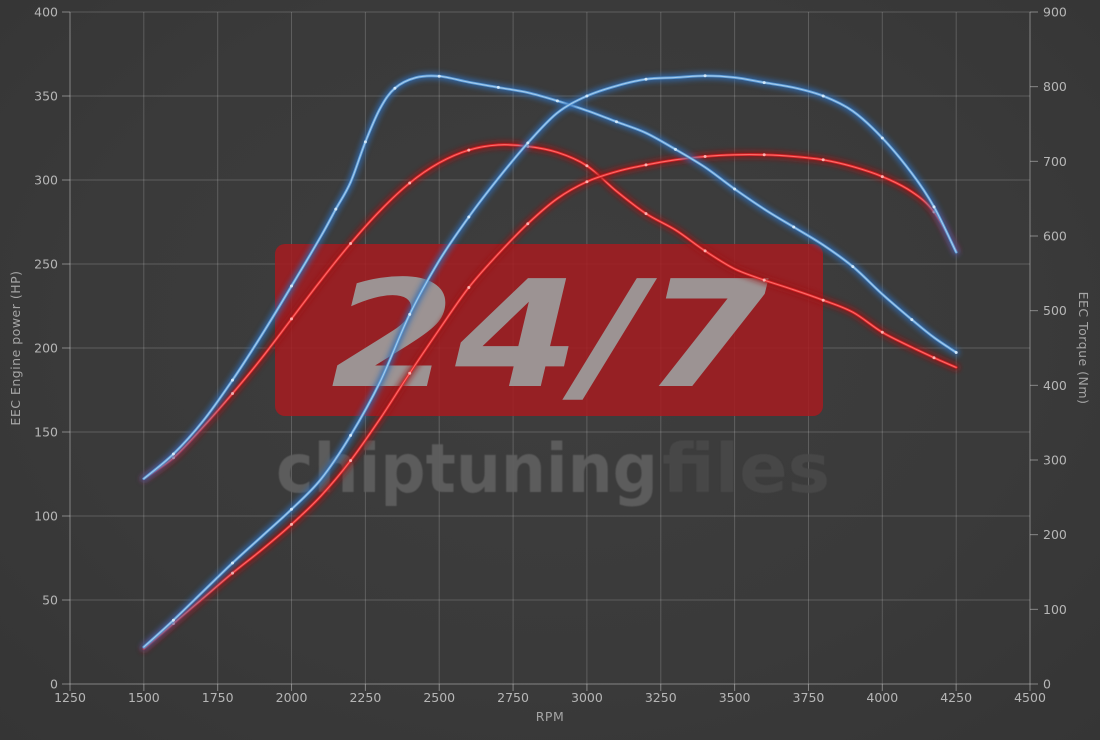 Image resolution: width=1100 pixels, height=740 pixels. What do you see at coordinates (46, 516) in the screenshot?
I see `y-left-tick-label: 100` at bounding box center [46, 516].